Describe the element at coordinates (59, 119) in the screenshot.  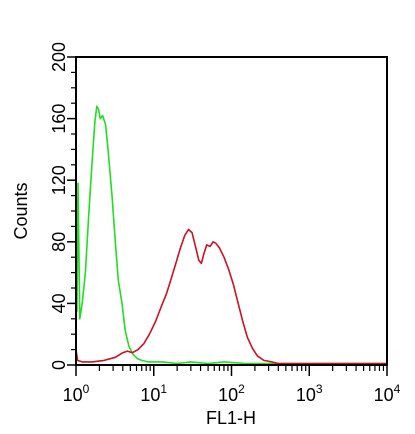
I see `y-tick-label: 160` at that location.